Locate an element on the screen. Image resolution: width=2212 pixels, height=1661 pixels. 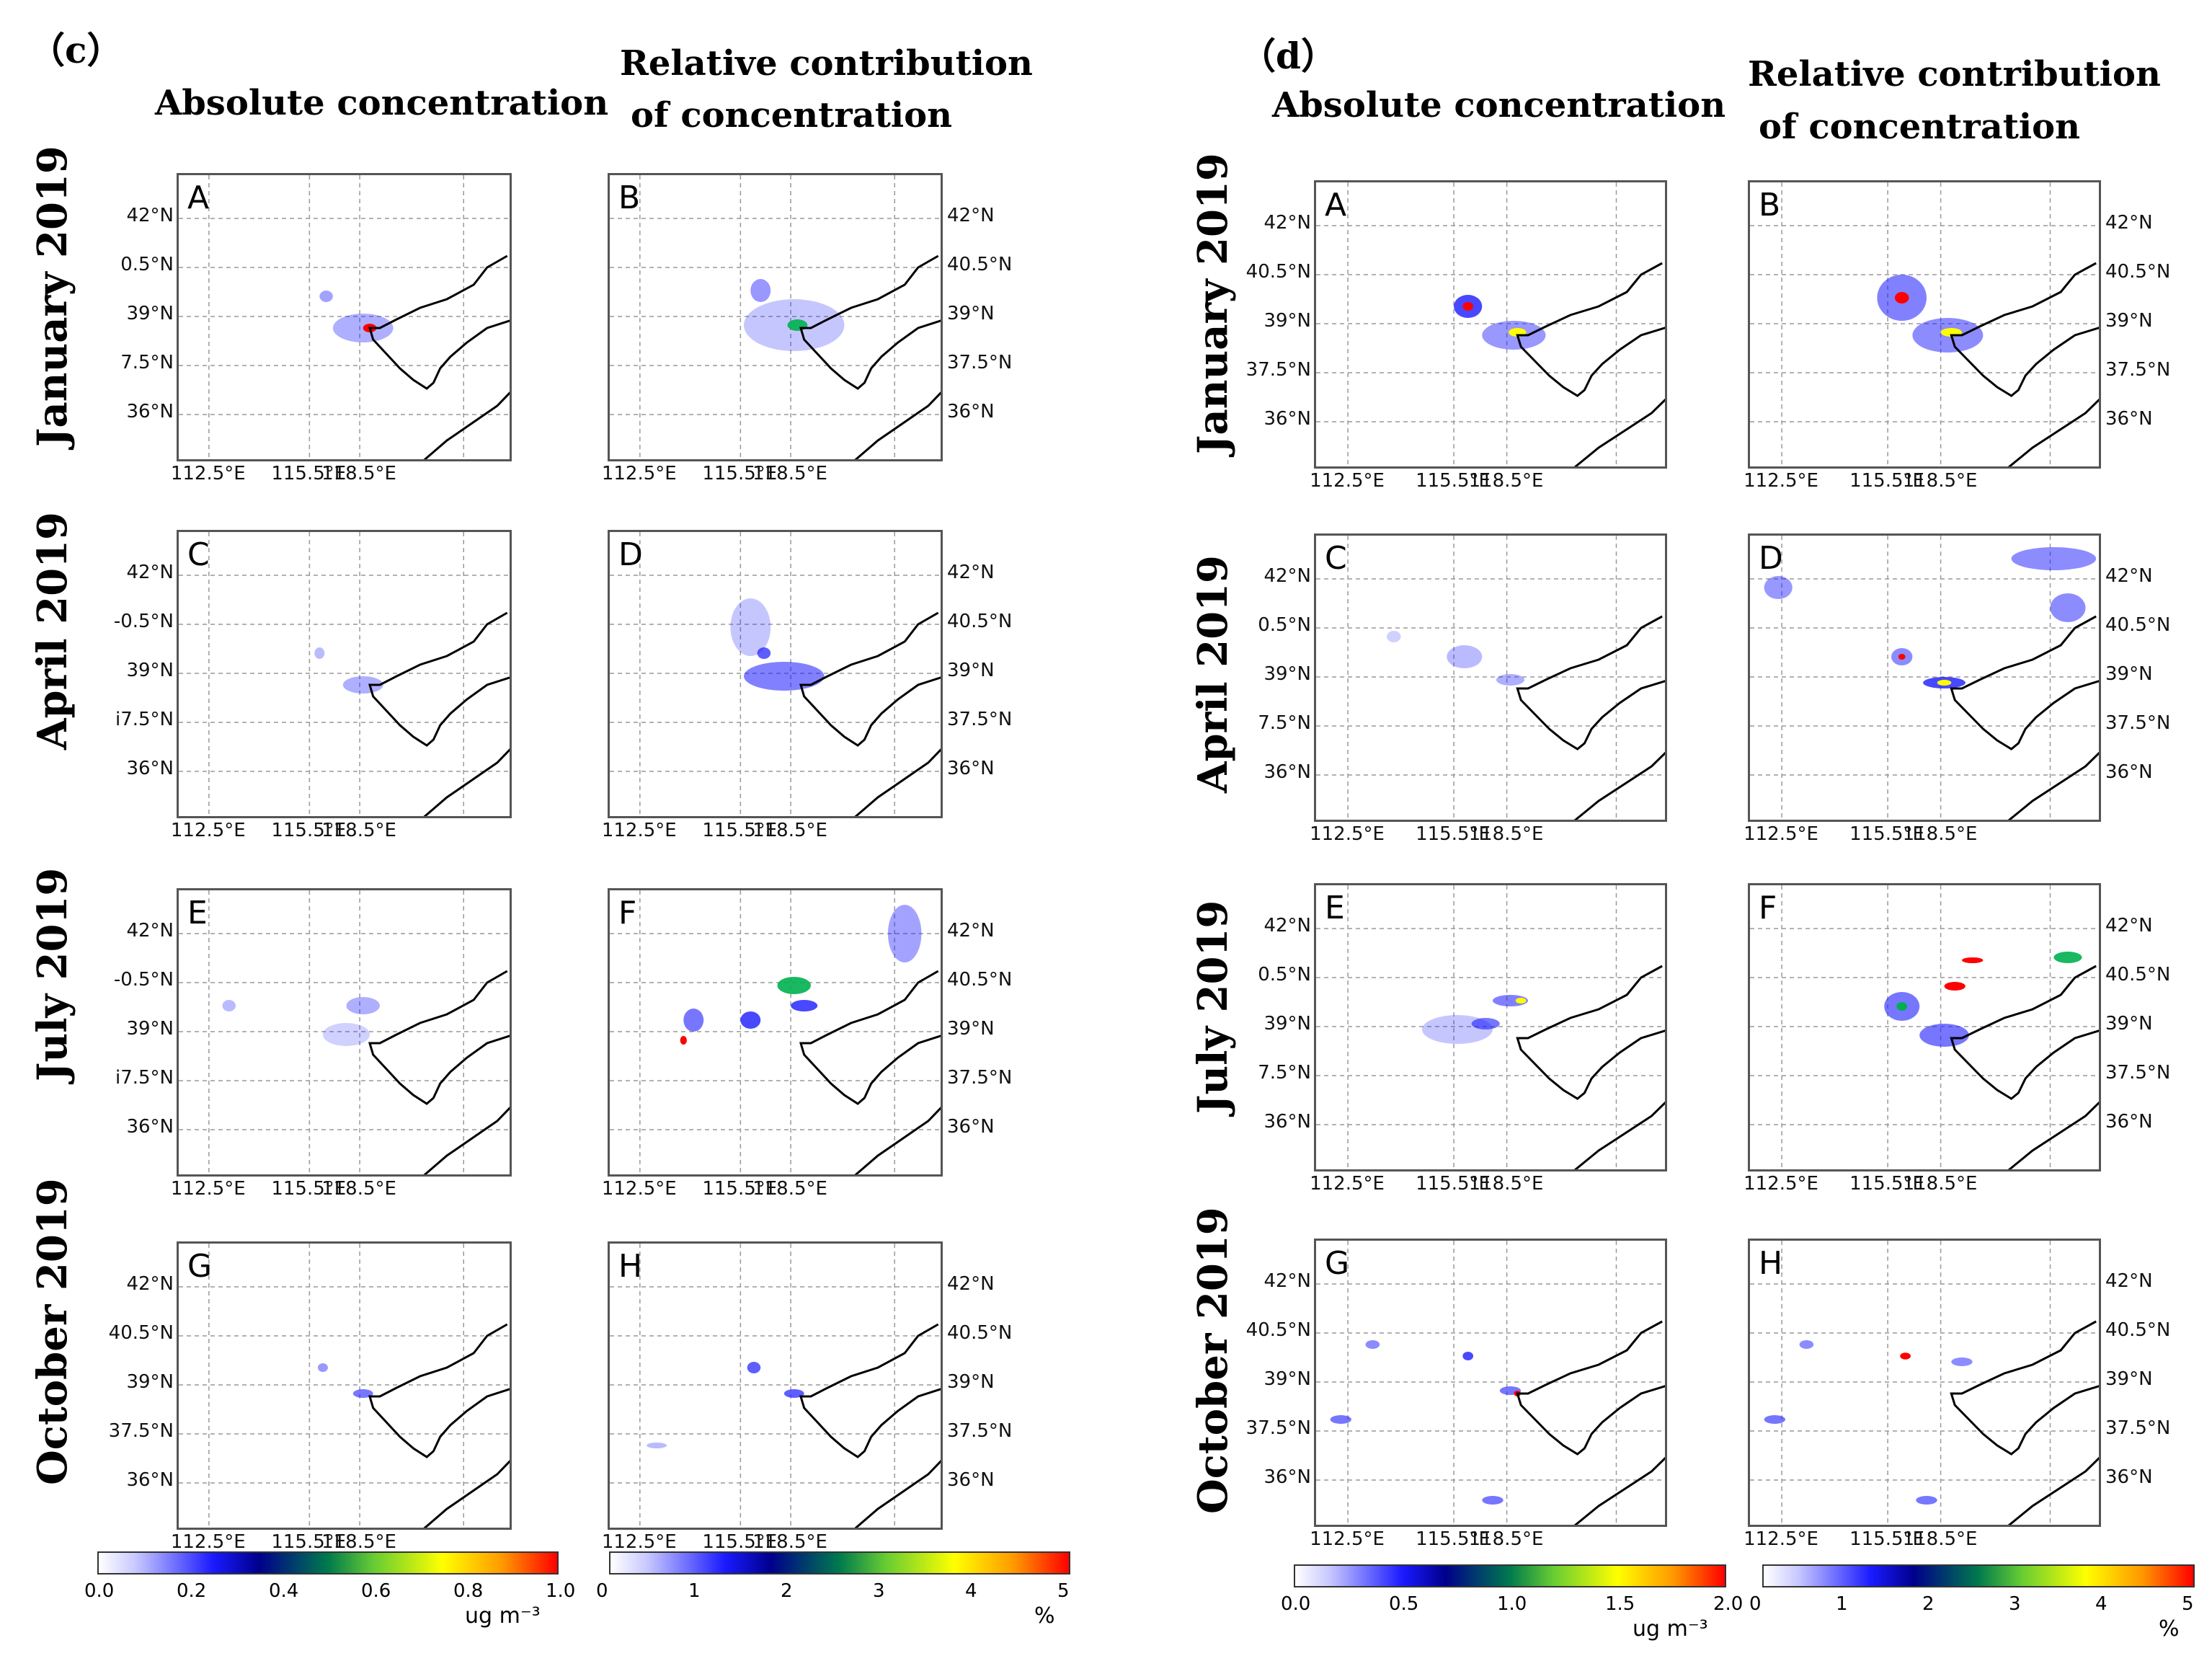
row-label-october-d: October 2019 is located at coordinates (1213, 1360).